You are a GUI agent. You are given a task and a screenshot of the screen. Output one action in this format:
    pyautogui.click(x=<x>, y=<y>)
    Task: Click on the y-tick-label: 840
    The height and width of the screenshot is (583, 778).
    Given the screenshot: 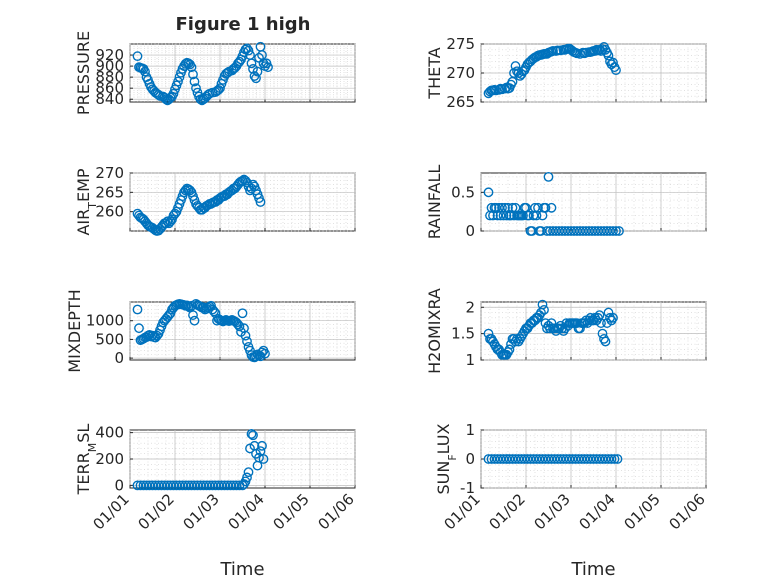 What is the action you would take?
    pyautogui.click(x=109, y=99)
    